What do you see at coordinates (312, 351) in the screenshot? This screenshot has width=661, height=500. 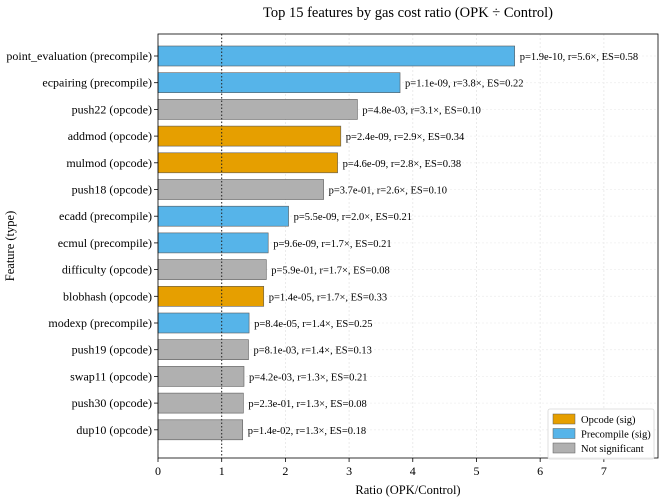 I see `bar-annotation: p=8.1e-03, r=1.4×, ES=0.13` at bounding box center [312, 351].